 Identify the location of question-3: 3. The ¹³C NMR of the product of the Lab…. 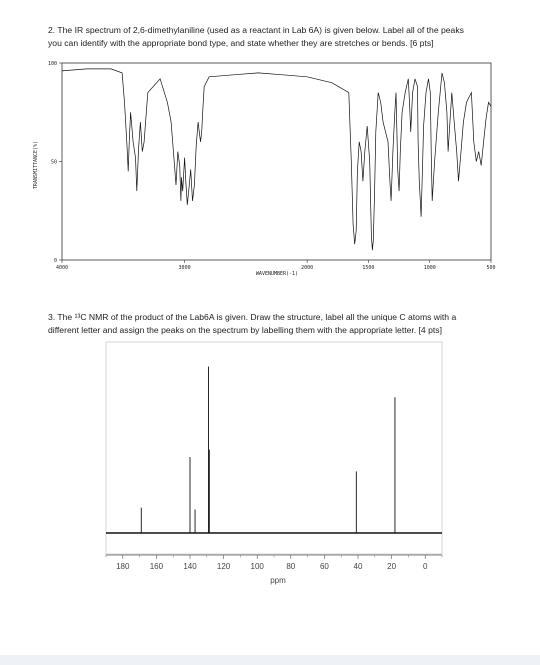
(283, 324).